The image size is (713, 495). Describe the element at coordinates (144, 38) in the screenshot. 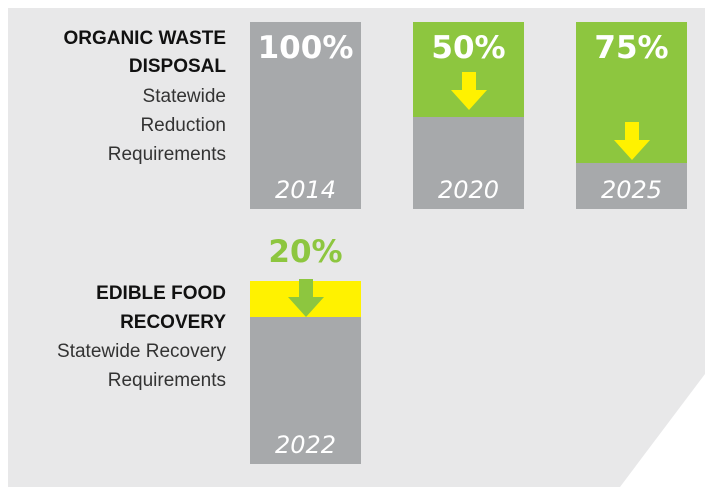

I see `organic-heading-line1: ORGANIC WASTE` at that location.